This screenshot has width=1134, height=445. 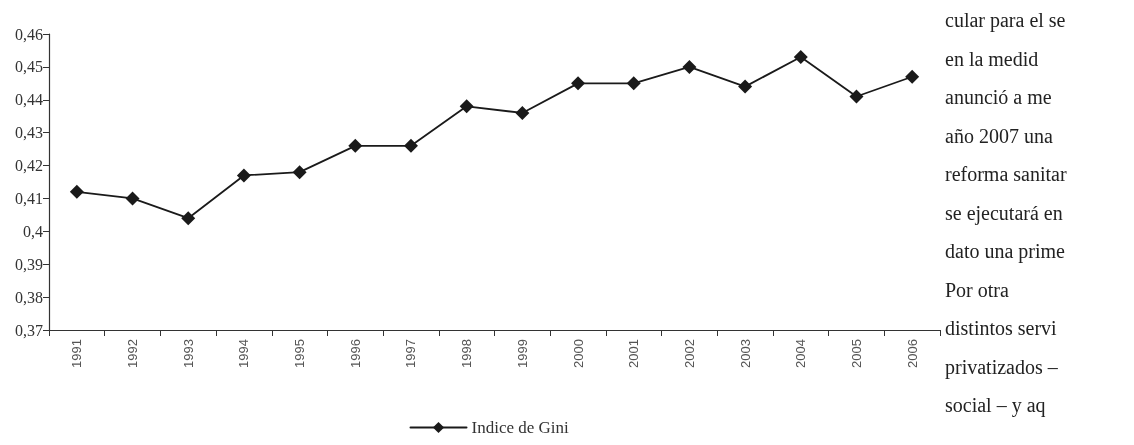 I want to click on x-tick-label: 1991, so click(x=77, y=353).